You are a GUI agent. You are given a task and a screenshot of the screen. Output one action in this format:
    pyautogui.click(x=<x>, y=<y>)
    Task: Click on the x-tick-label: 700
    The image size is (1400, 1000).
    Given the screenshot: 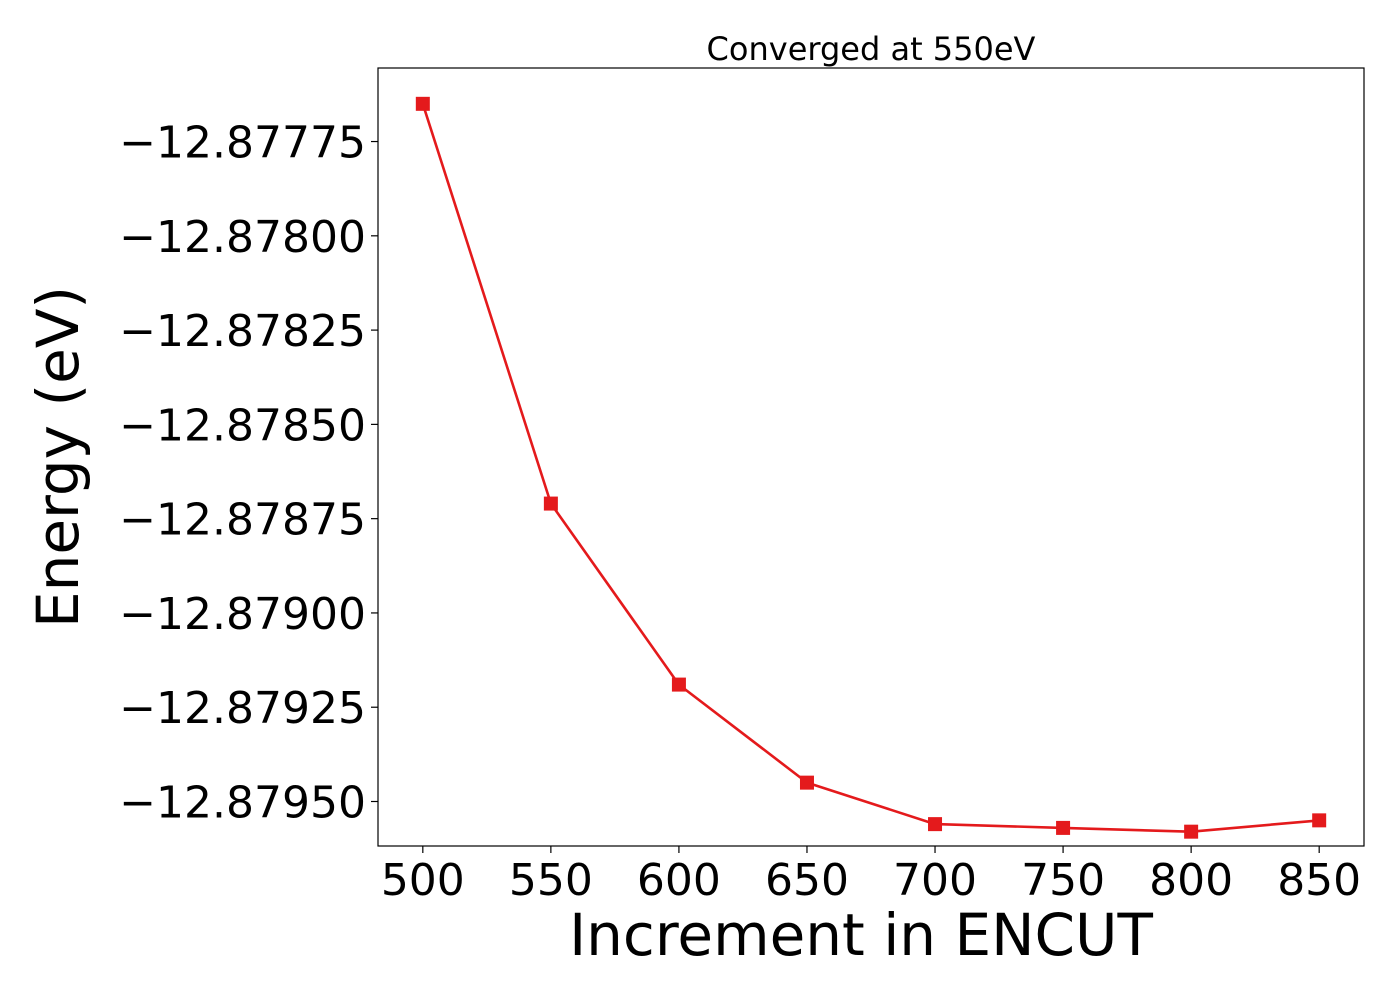 What is the action you would take?
    pyautogui.click(x=935, y=880)
    